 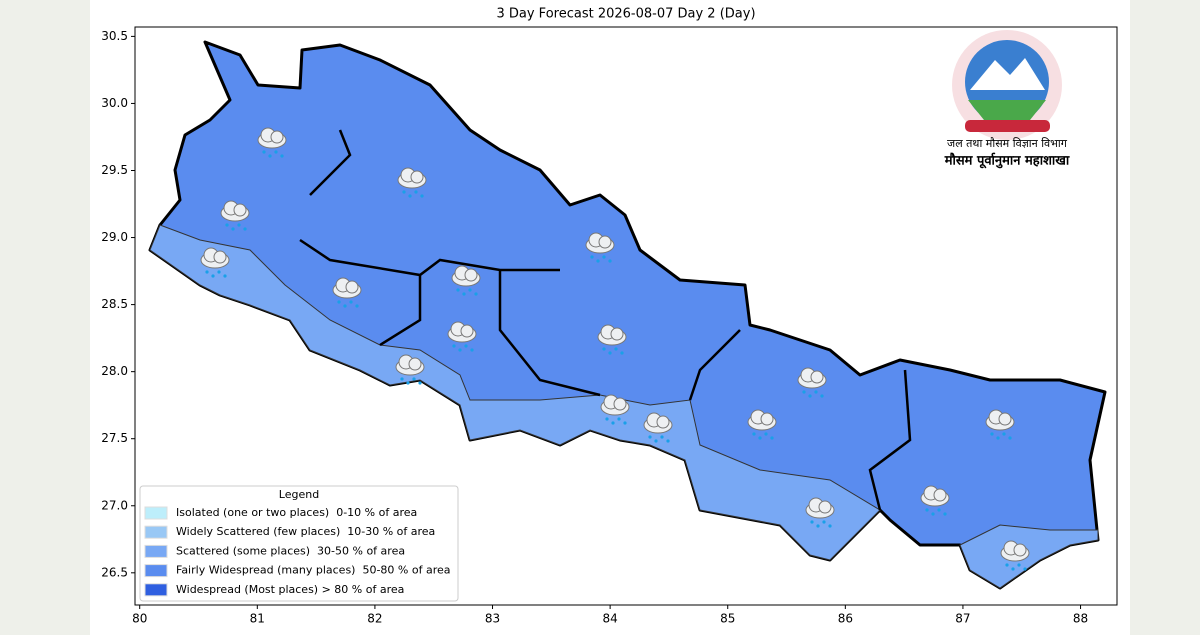 What do you see at coordinates (845, 619) in the screenshot?
I see `x-tick-label: 86` at bounding box center [845, 619].